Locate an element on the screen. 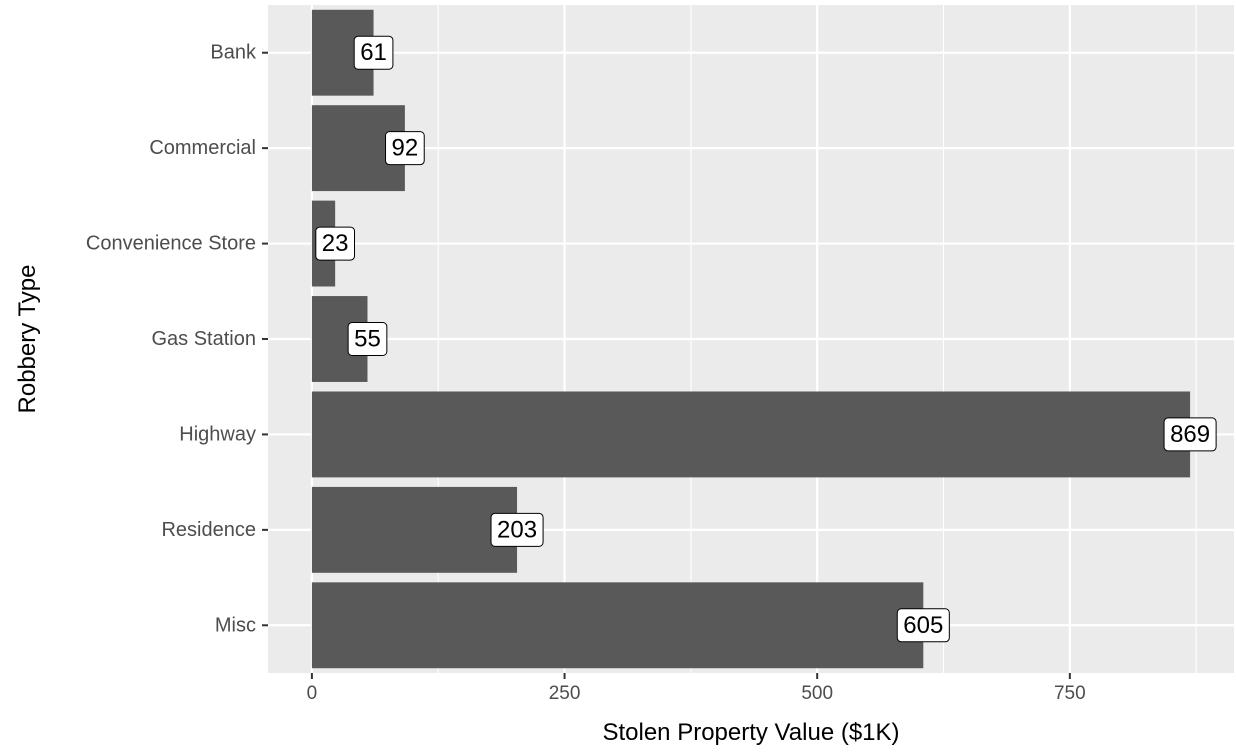 The height and width of the screenshot is (753, 1236). data-label: 55 is located at coordinates (367, 339).